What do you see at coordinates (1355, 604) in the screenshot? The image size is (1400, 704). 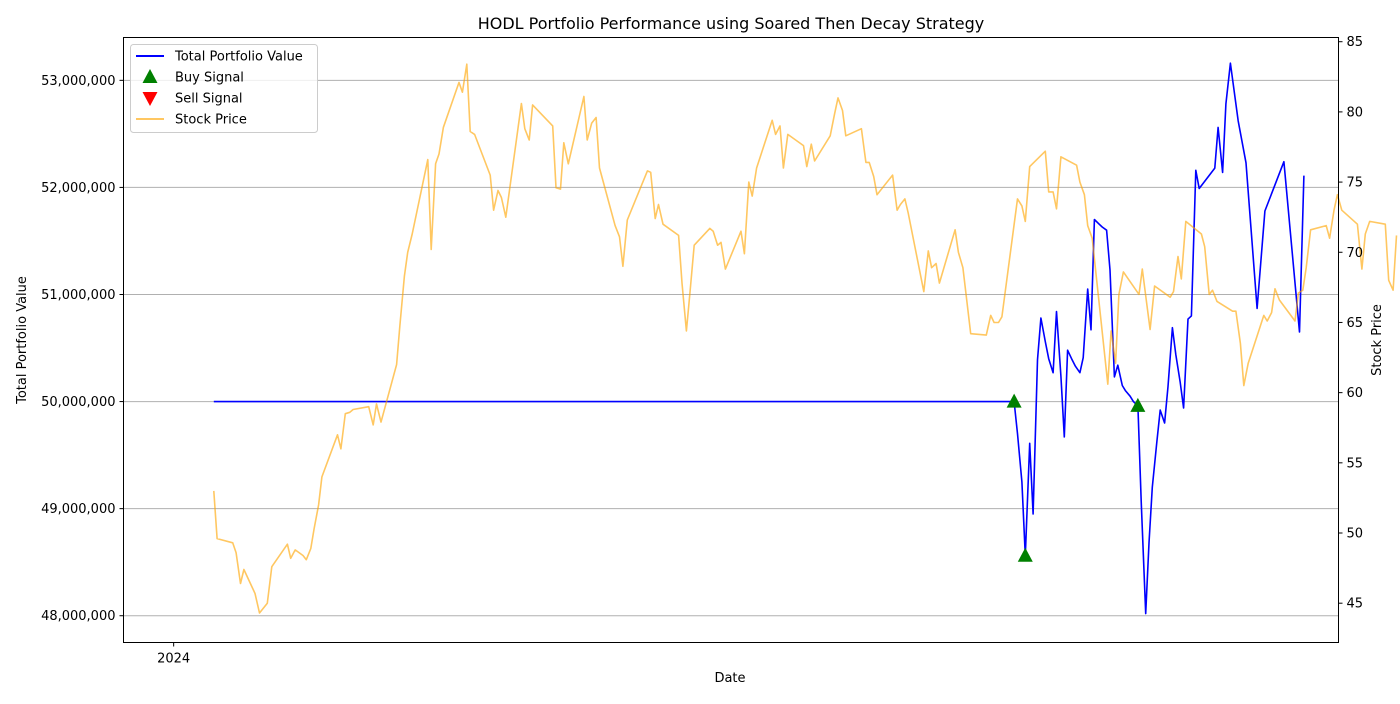 I see `y-tick-label-right: 45` at bounding box center [1355, 604].